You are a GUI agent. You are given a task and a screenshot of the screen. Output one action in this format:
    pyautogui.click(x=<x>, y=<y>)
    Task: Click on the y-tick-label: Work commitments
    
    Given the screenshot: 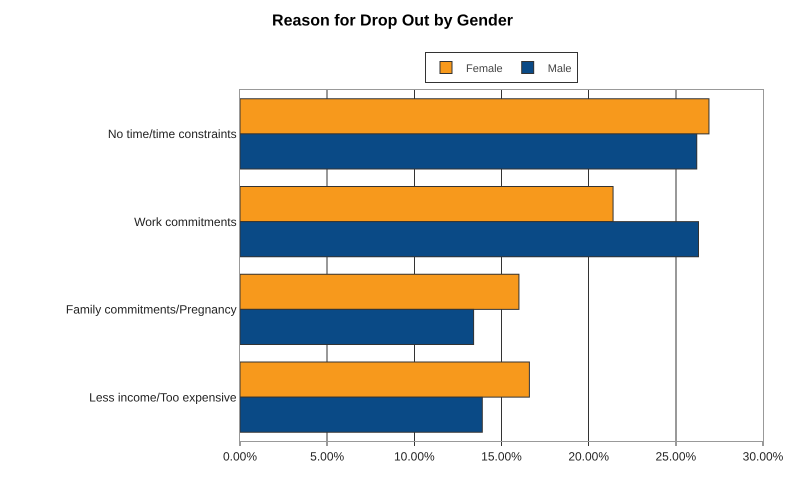 What is the action you would take?
    pyautogui.click(x=185, y=221)
    